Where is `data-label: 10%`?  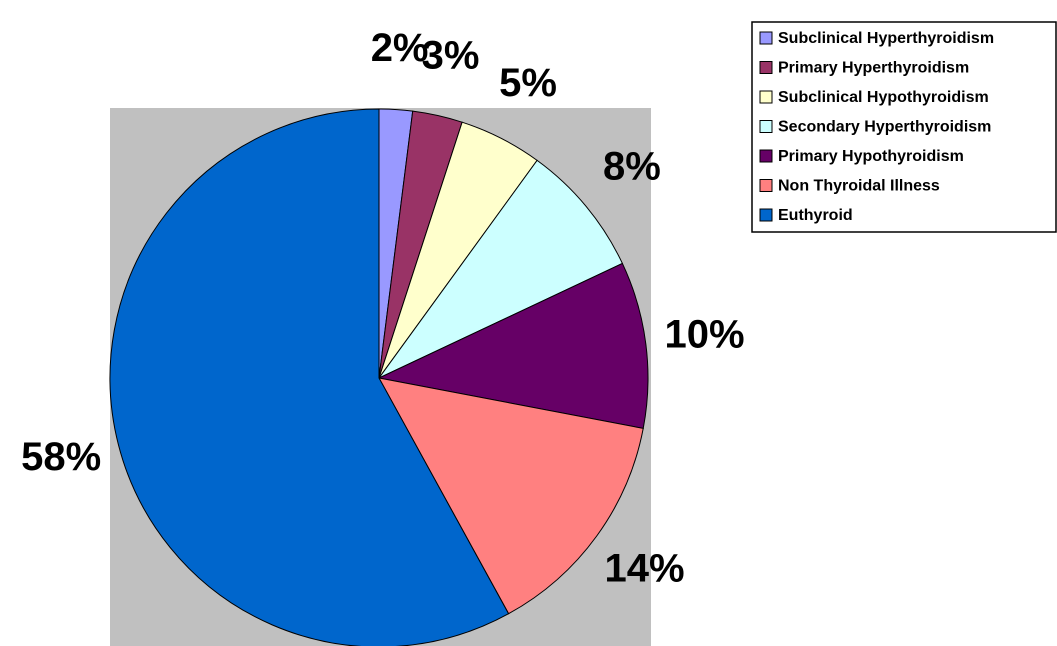 data-label: 10% is located at coordinates (705, 334).